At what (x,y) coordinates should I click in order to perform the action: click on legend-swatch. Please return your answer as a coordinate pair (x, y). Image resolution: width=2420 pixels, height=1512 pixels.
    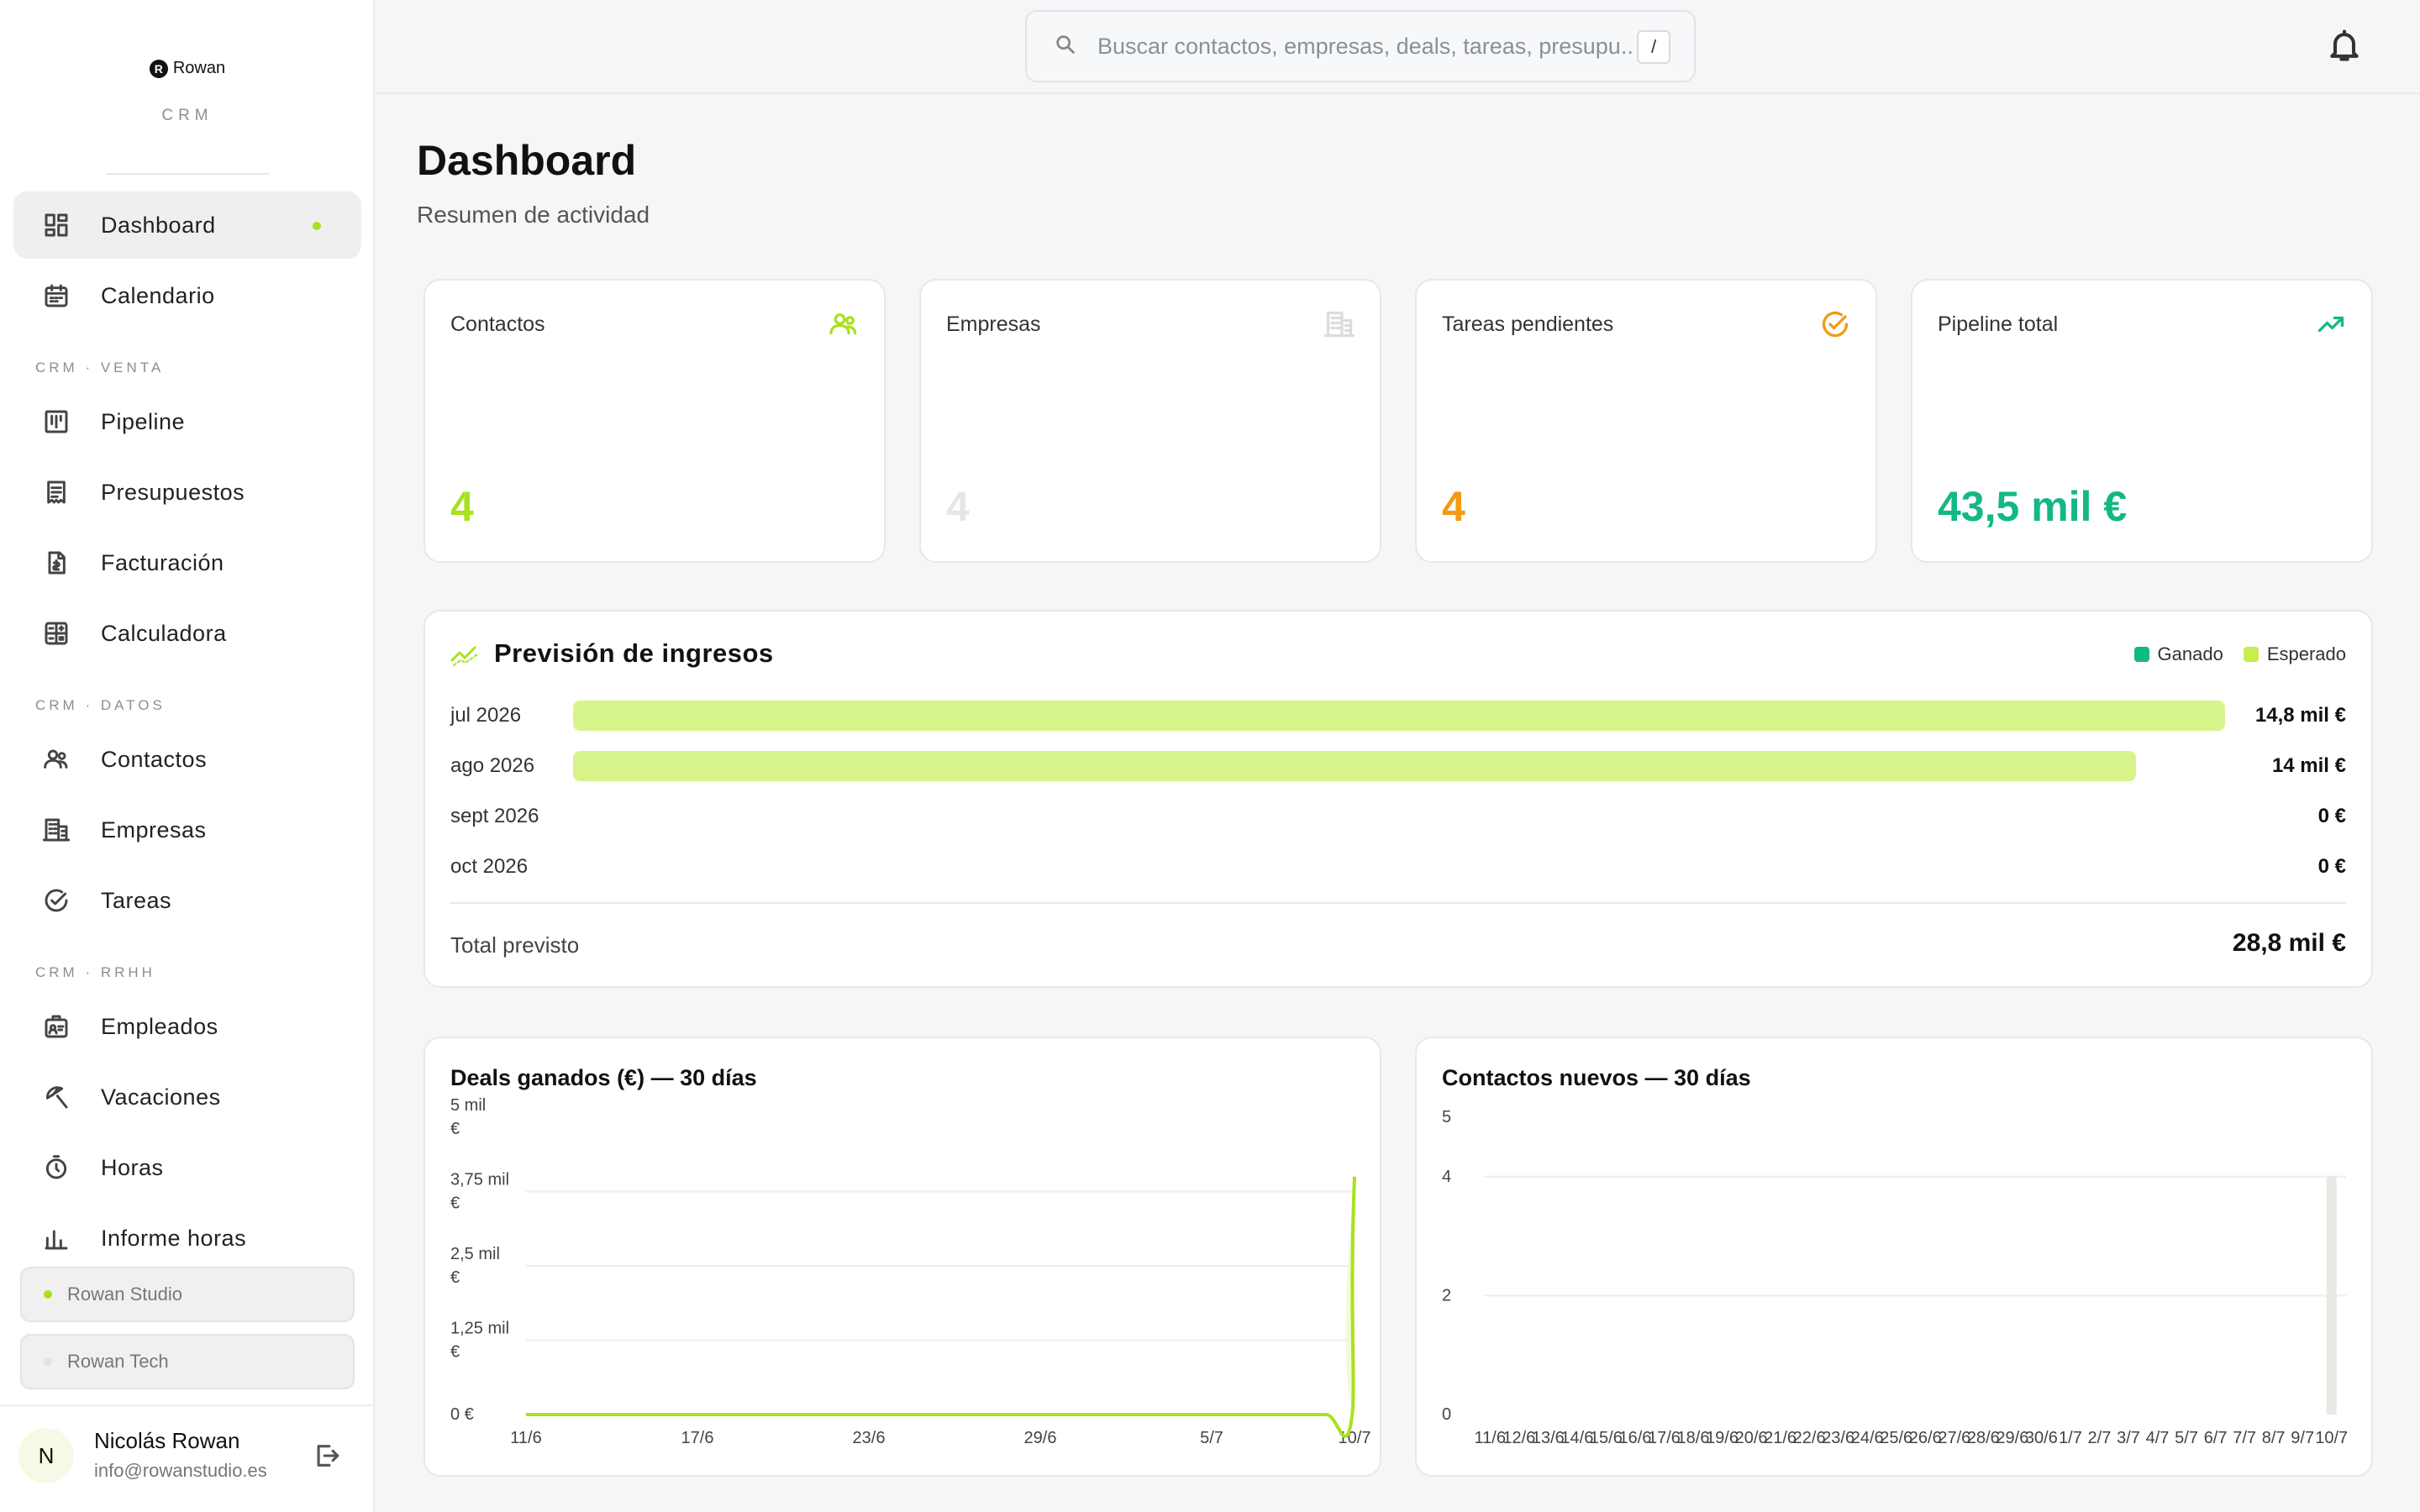
    Looking at the image, I should click on (2141, 654).